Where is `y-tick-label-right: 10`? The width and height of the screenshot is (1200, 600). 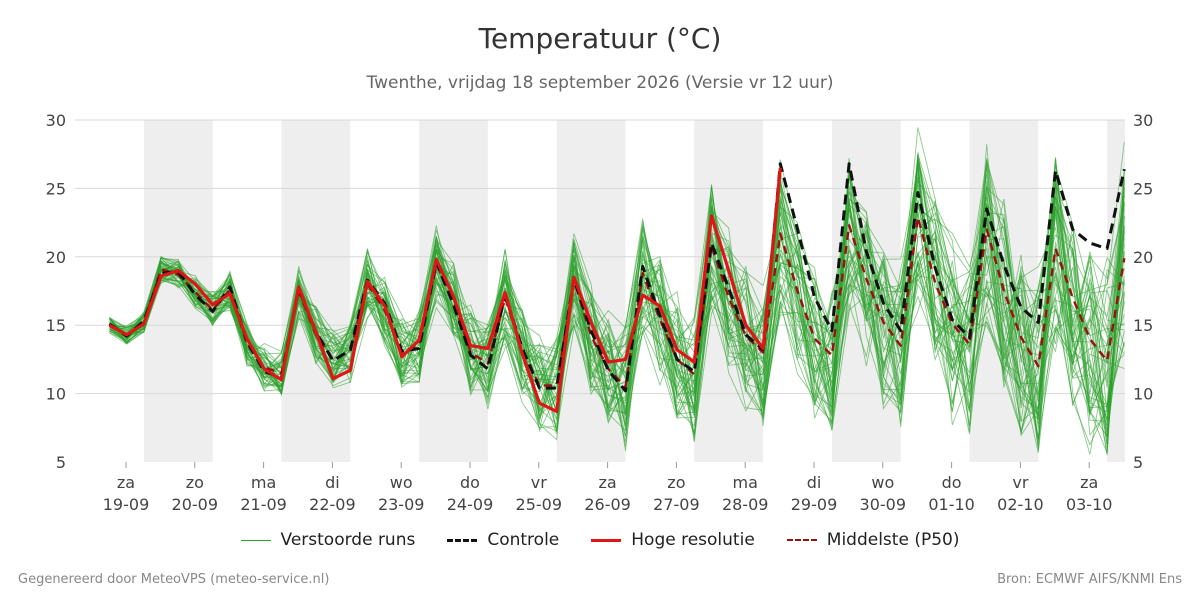 y-tick-label-right: 10 is located at coordinates (1143, 394).